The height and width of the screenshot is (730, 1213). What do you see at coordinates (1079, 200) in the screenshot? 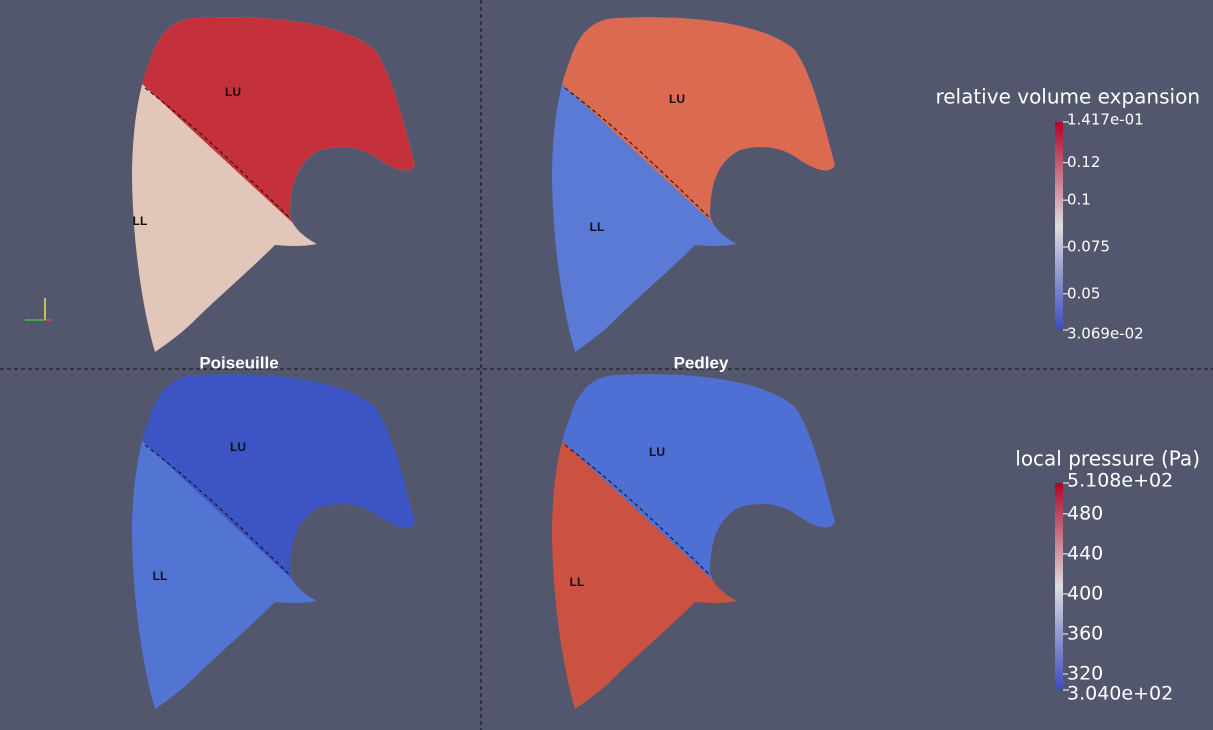
I see `colorbar-tick-label: 0.1` at bounding box center [1079, 200].